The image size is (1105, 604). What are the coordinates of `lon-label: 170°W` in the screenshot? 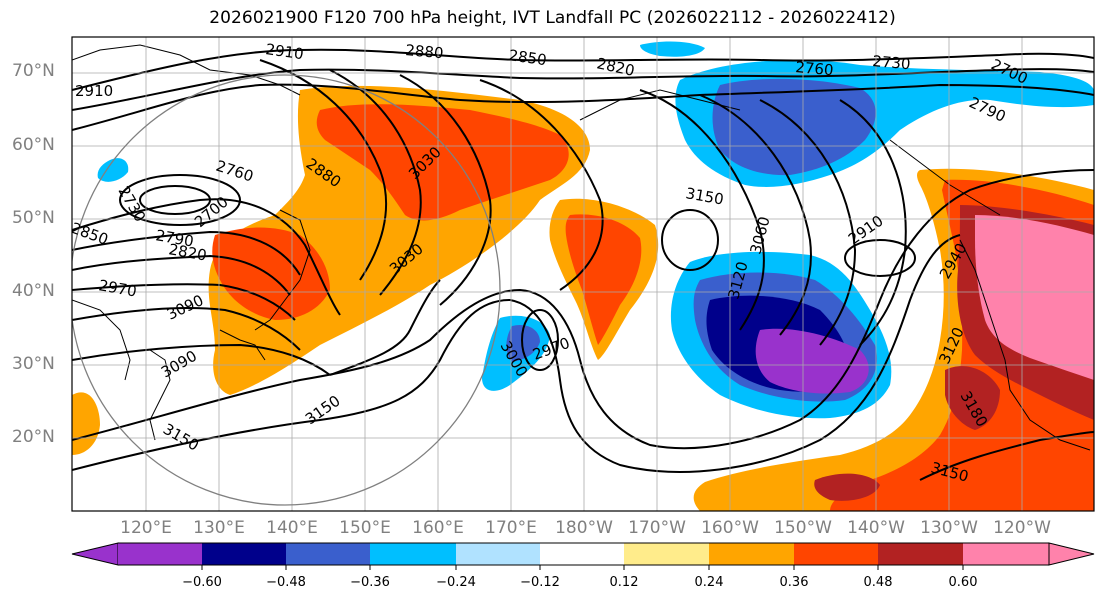 It's located at (657, 528).